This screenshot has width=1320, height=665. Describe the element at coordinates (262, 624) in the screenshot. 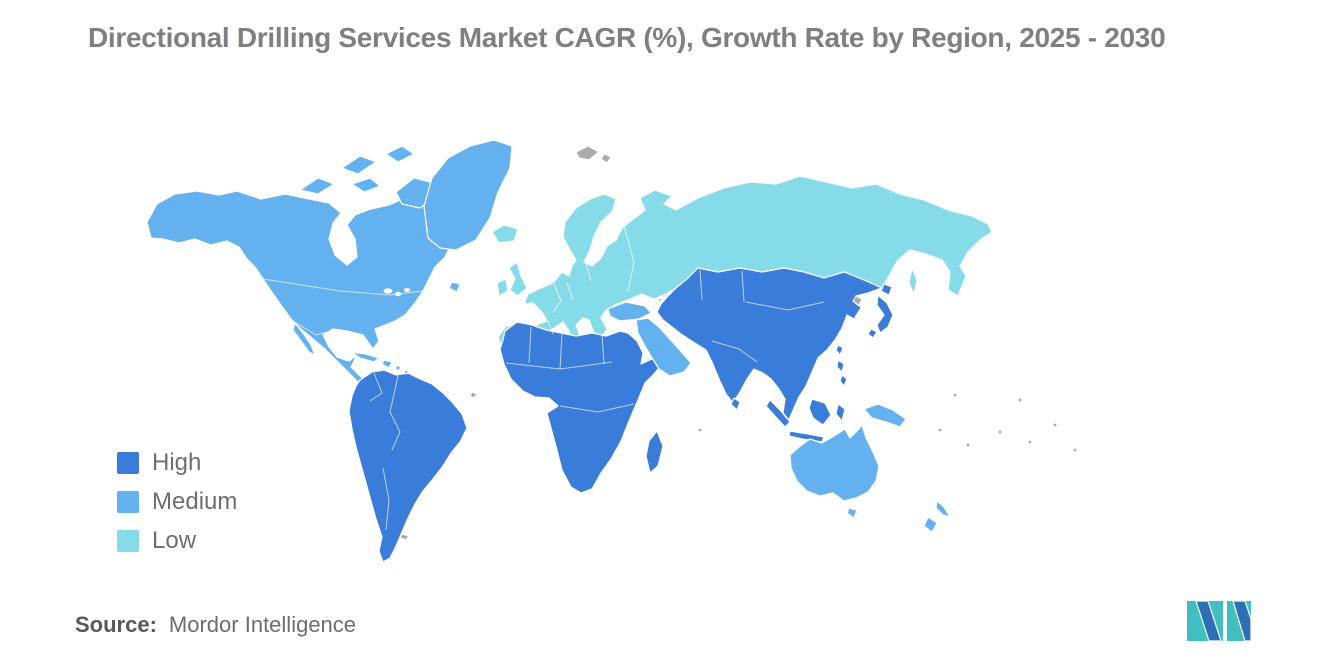

I see `source-value: Mordor Intelligence` at that location.